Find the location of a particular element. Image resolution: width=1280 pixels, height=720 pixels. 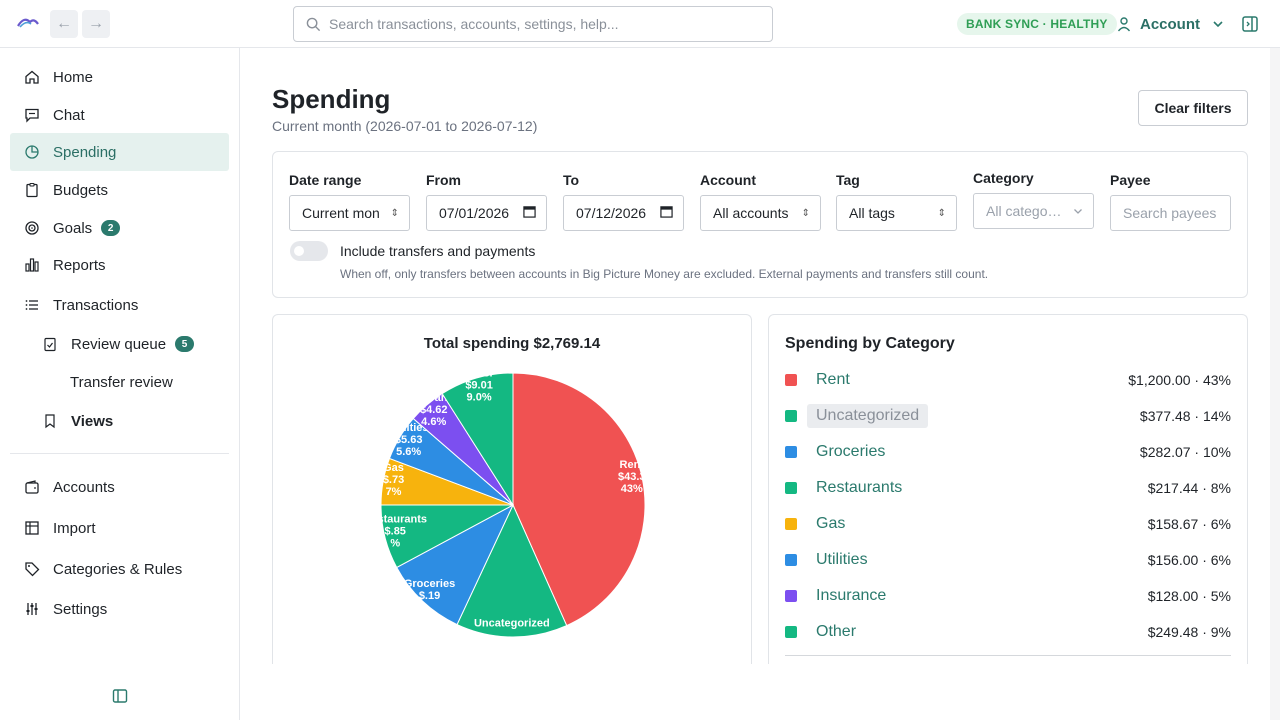

wallet-icon is located at coordinates (32, 487).